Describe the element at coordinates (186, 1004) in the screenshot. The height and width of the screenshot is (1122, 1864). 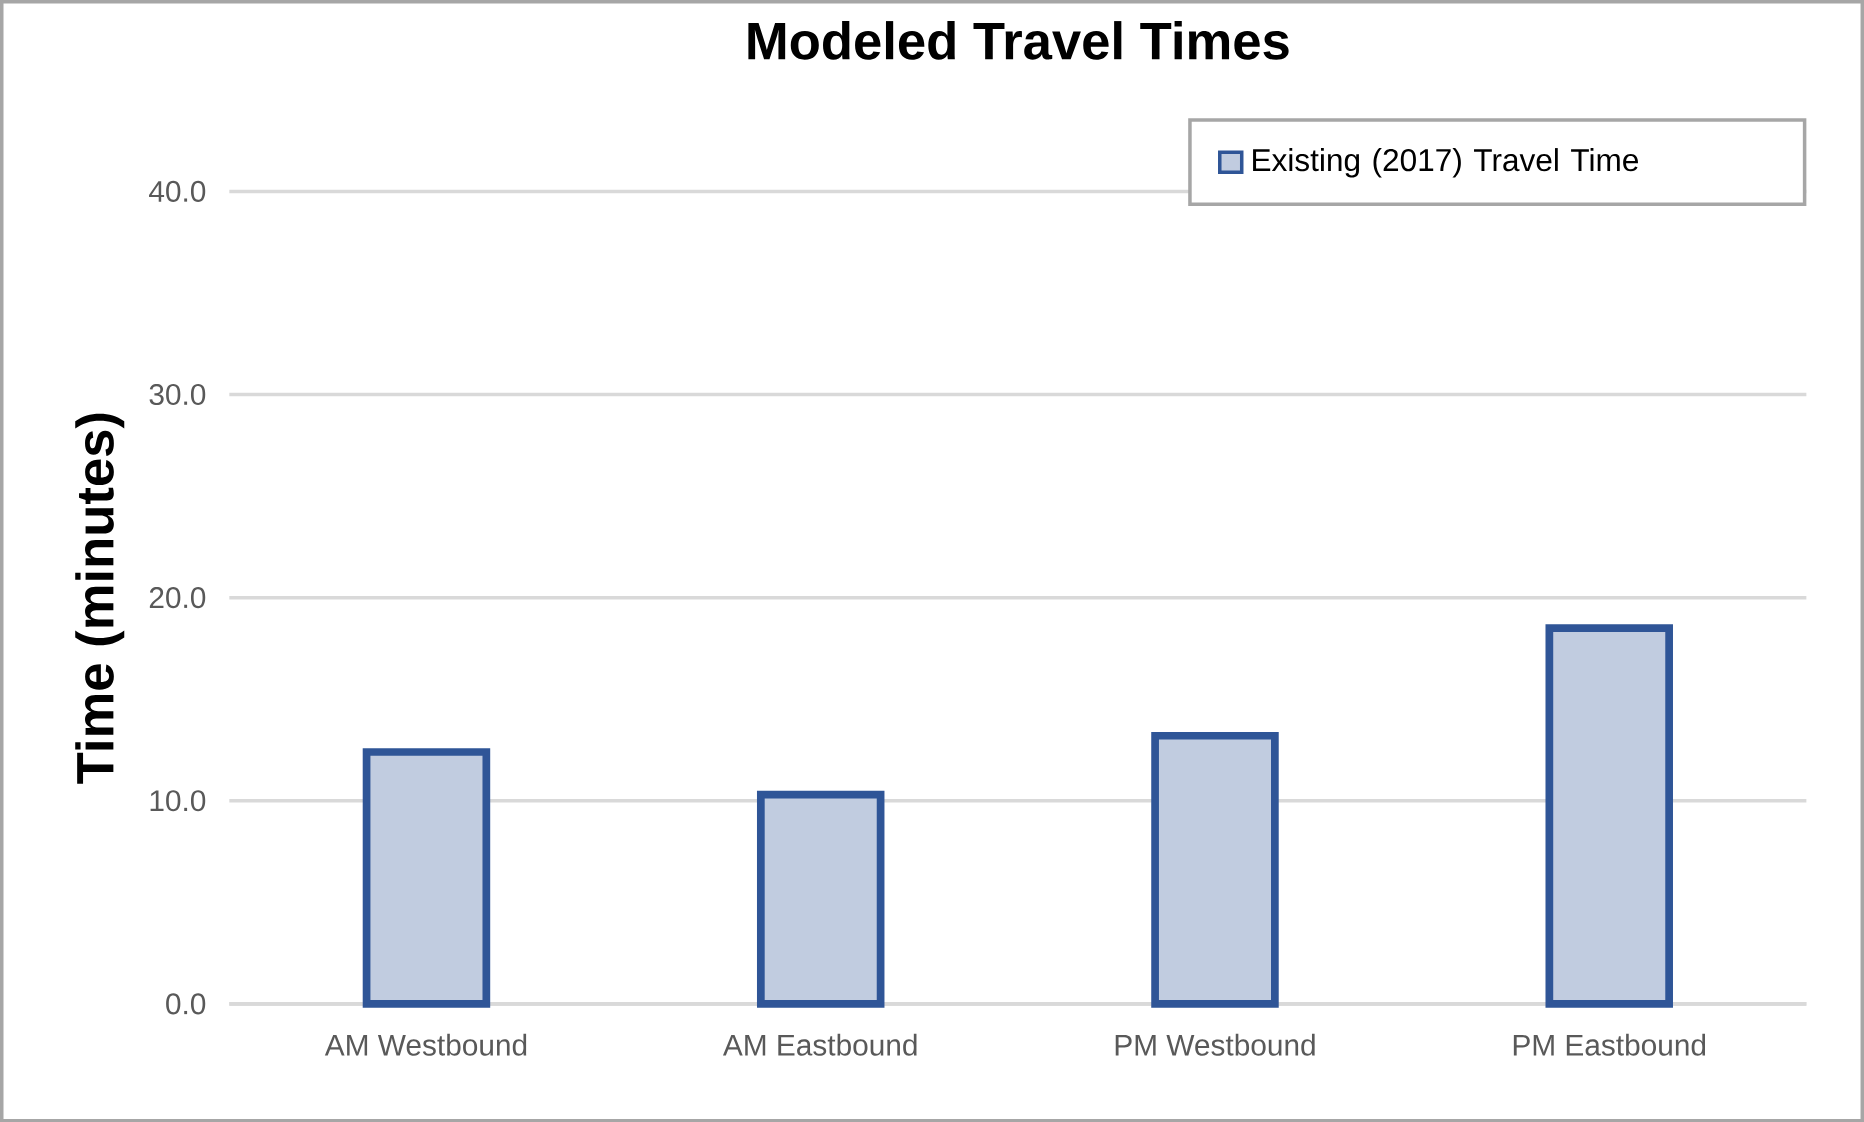
I see `y-tick-label: 0.0` at that location.